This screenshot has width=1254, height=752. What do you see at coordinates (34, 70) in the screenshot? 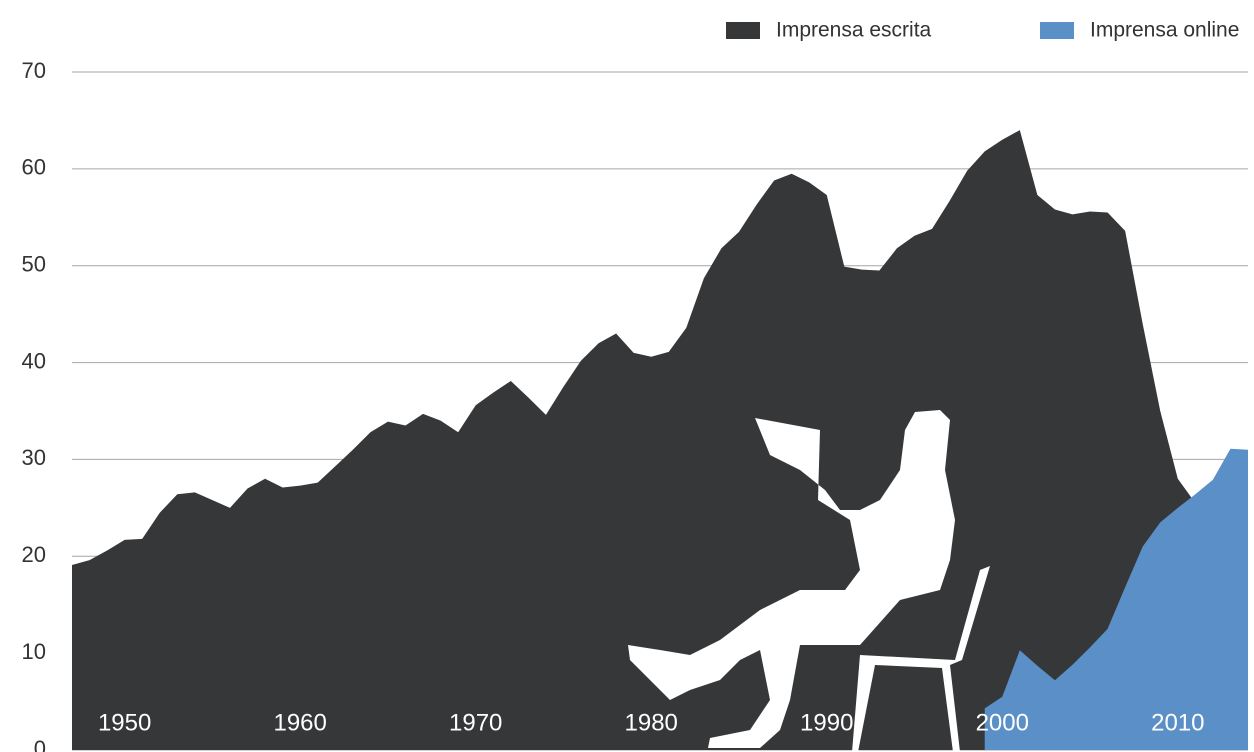
I see `y-tick-label: 70` at bounding box center [34, 70].